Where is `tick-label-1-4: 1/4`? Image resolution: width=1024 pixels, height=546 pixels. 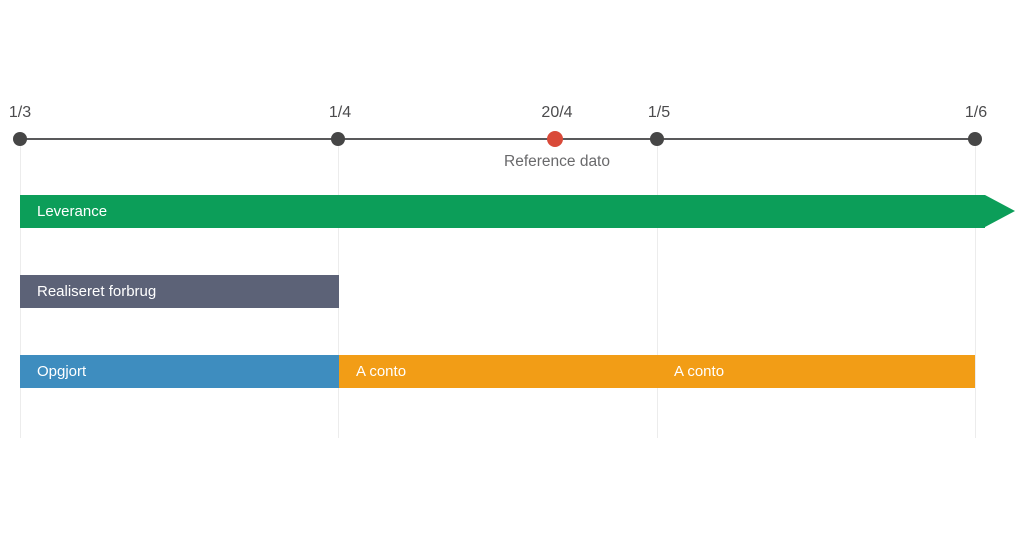 tick-label-1-4: 1/4 is located at coordinates (340, 112).